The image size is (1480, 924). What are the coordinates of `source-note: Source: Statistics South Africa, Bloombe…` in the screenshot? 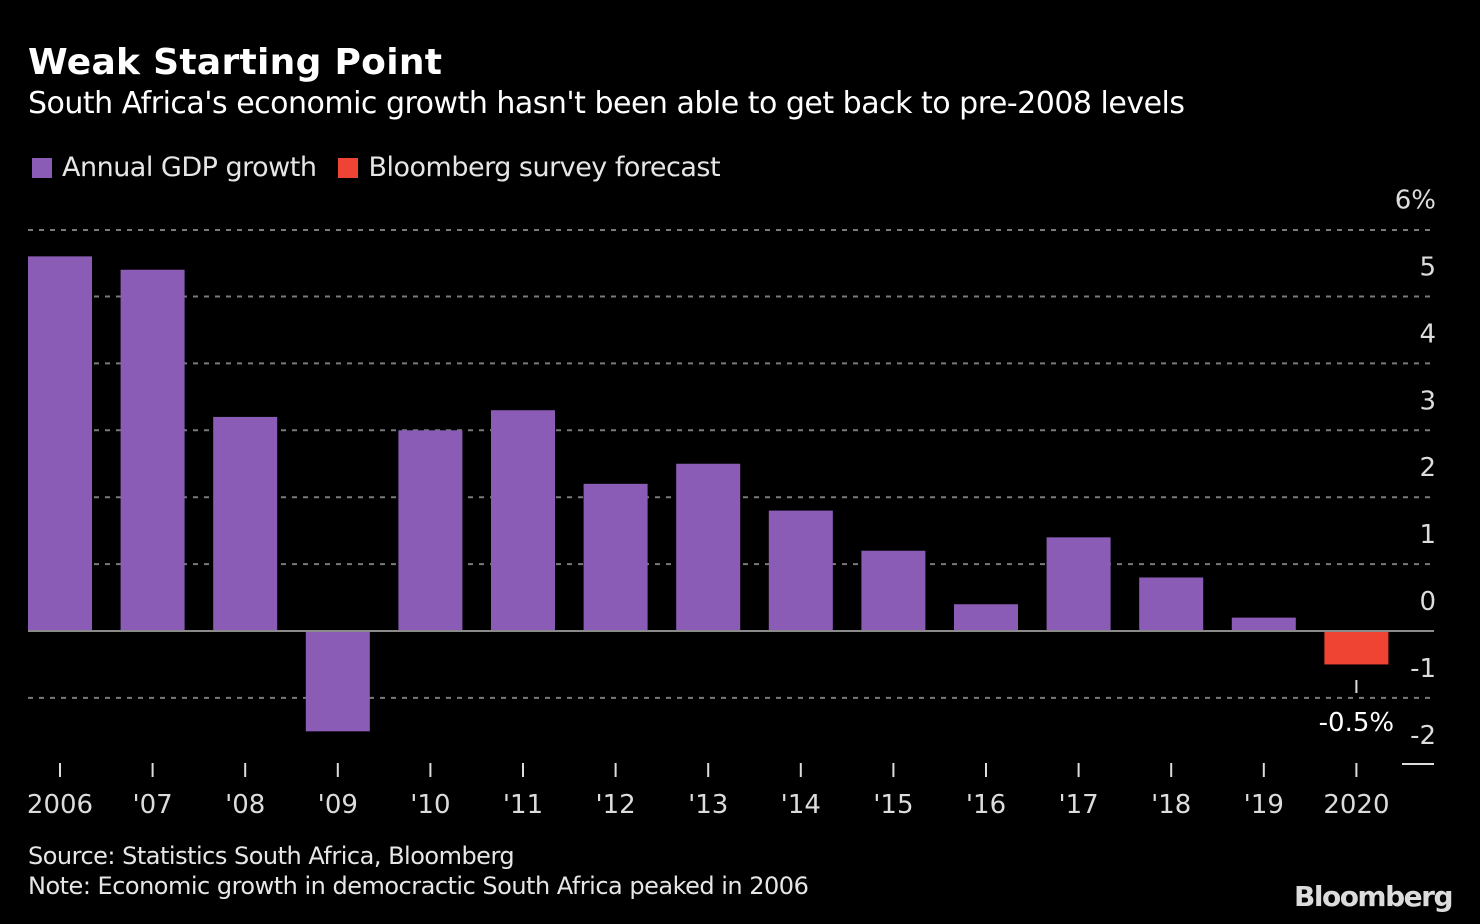 It's located at (271, 856).